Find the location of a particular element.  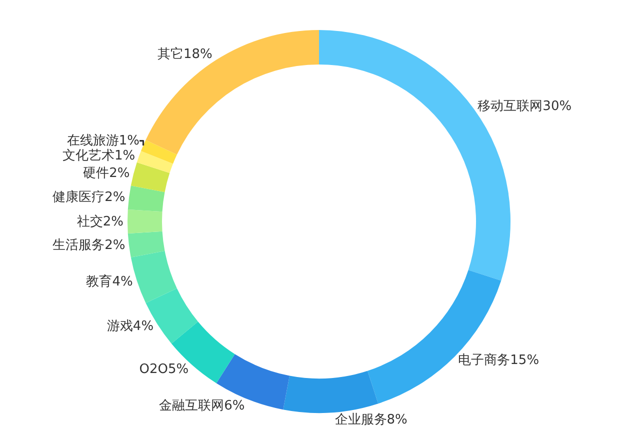

slice-label: 游戏4% is located at coordinates (130, 326).